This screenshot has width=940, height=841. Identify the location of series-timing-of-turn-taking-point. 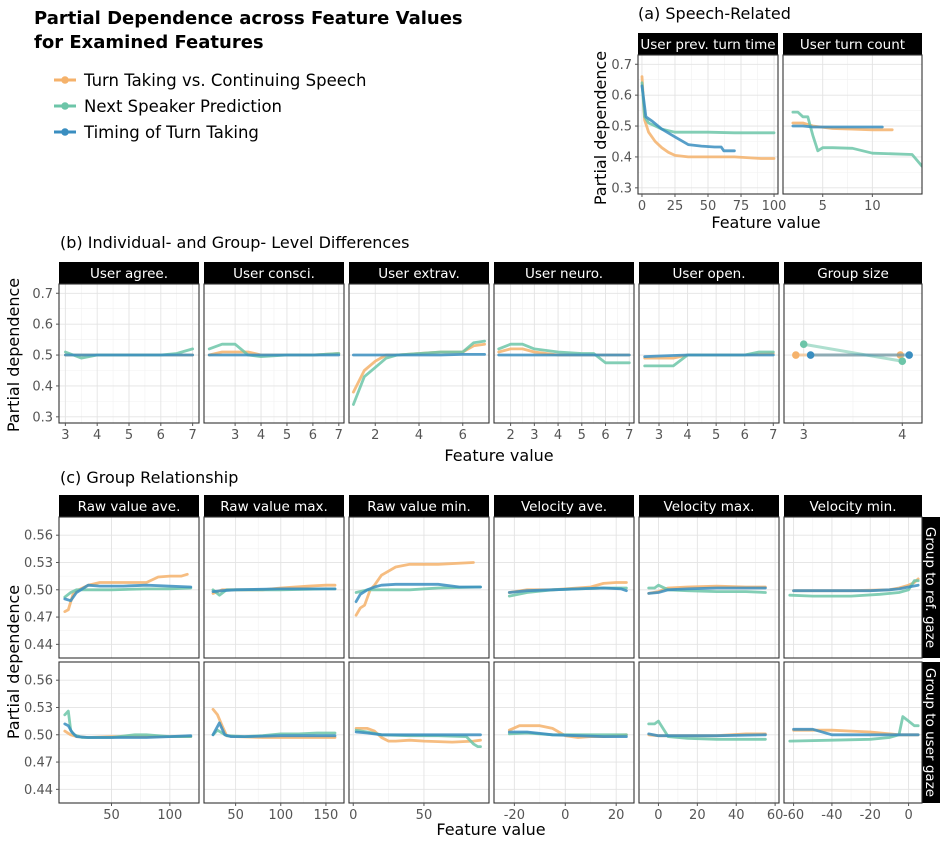
(810, 355).